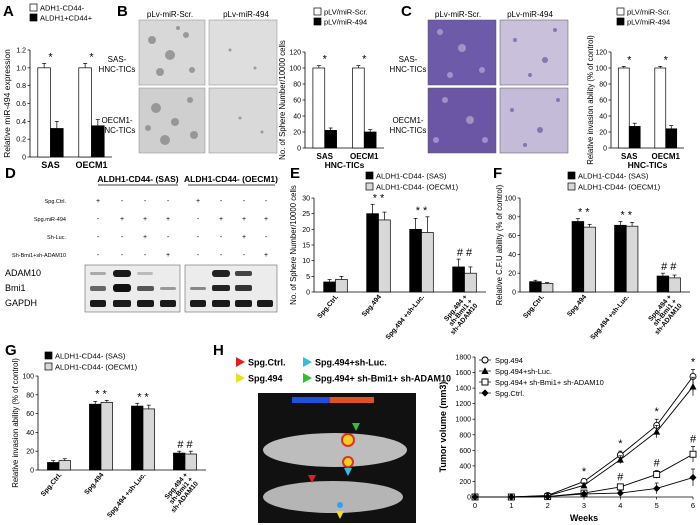 Image resolution: width=700 pixels, height=525 pixels. I want to click on legend-label: pLV/miR-Scr., so click(346, 12).